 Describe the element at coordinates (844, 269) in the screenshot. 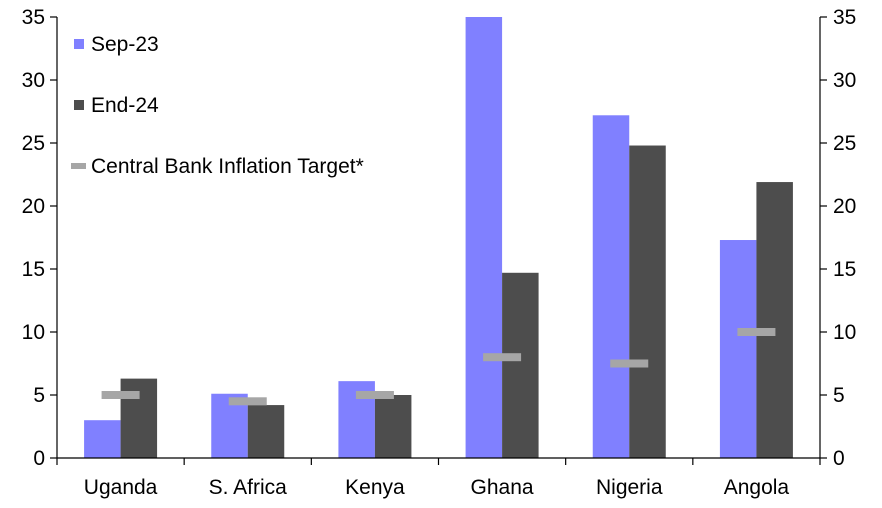

I see `right-y-tick-label: 15` at that location.